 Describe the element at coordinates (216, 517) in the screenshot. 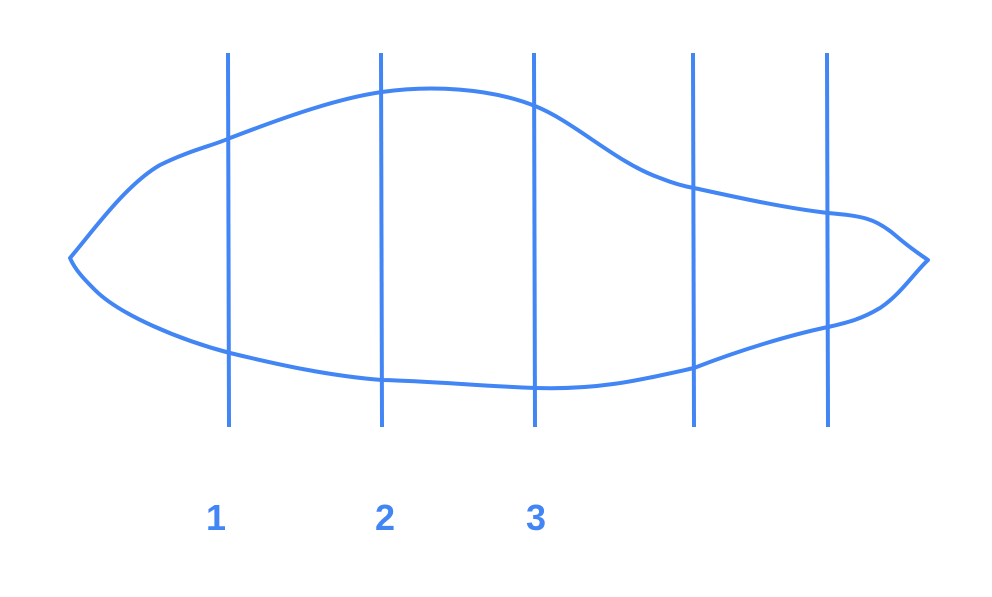

I see `section-label-1: 1` at that location.